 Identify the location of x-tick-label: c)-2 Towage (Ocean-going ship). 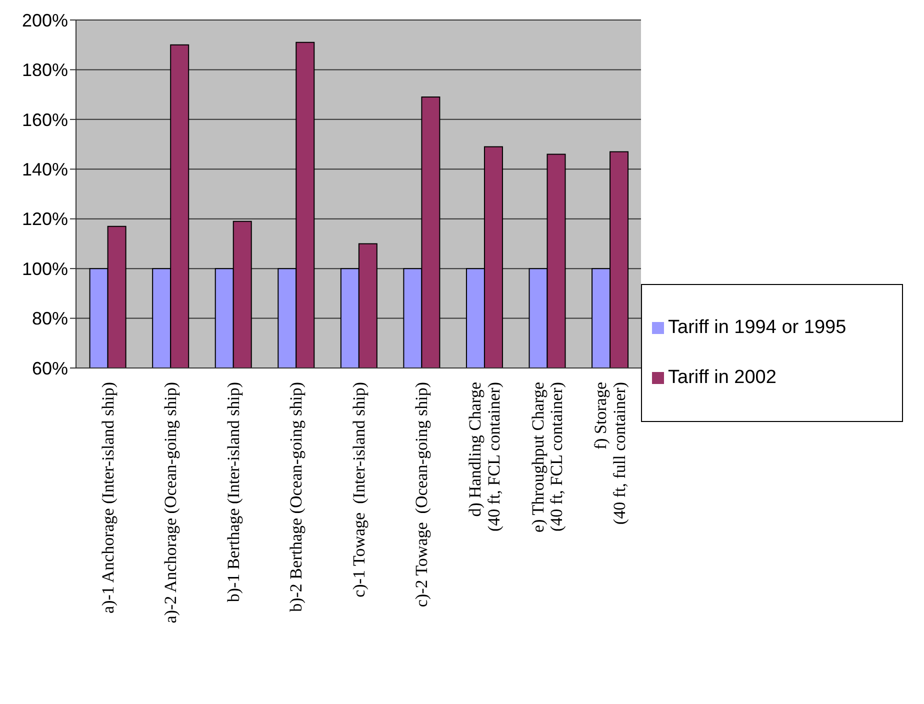
(422, 495).